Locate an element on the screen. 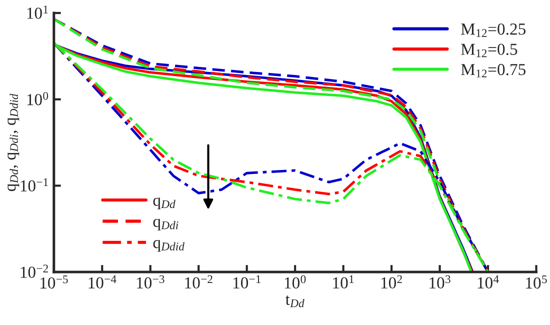 Image resolution: width=550 pixels, height=325 pixels. legend-label: M$_{12}$=0.25 is located at coordinates (493, 30).